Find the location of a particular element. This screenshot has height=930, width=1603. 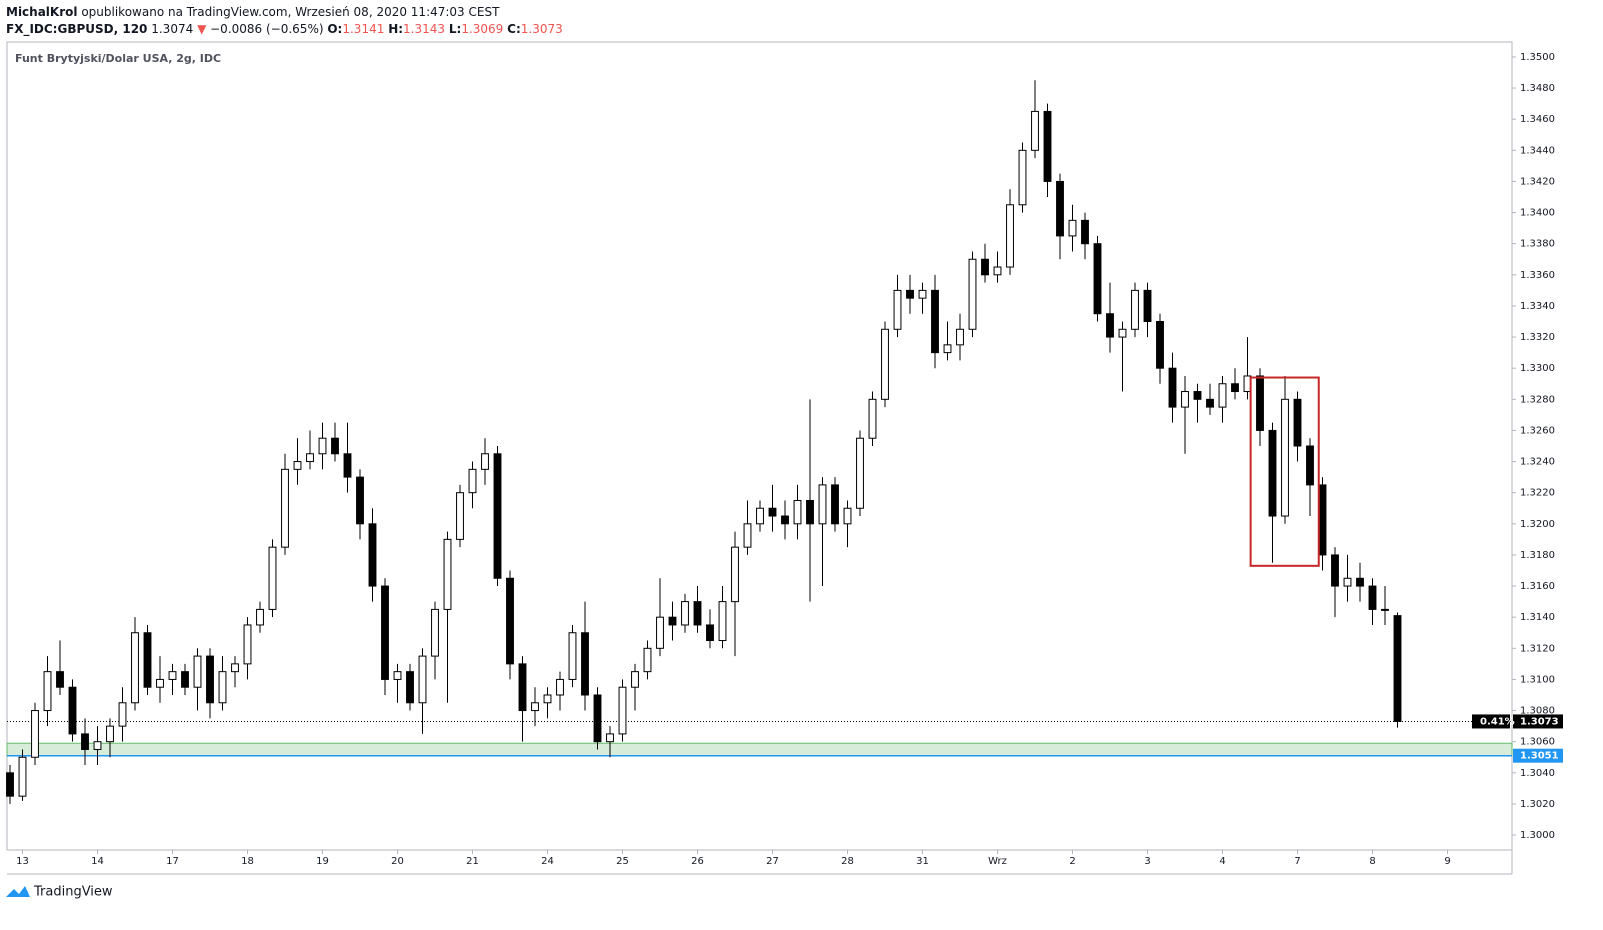

x-tick-label: Wrz is located at coordinates (997, 861).